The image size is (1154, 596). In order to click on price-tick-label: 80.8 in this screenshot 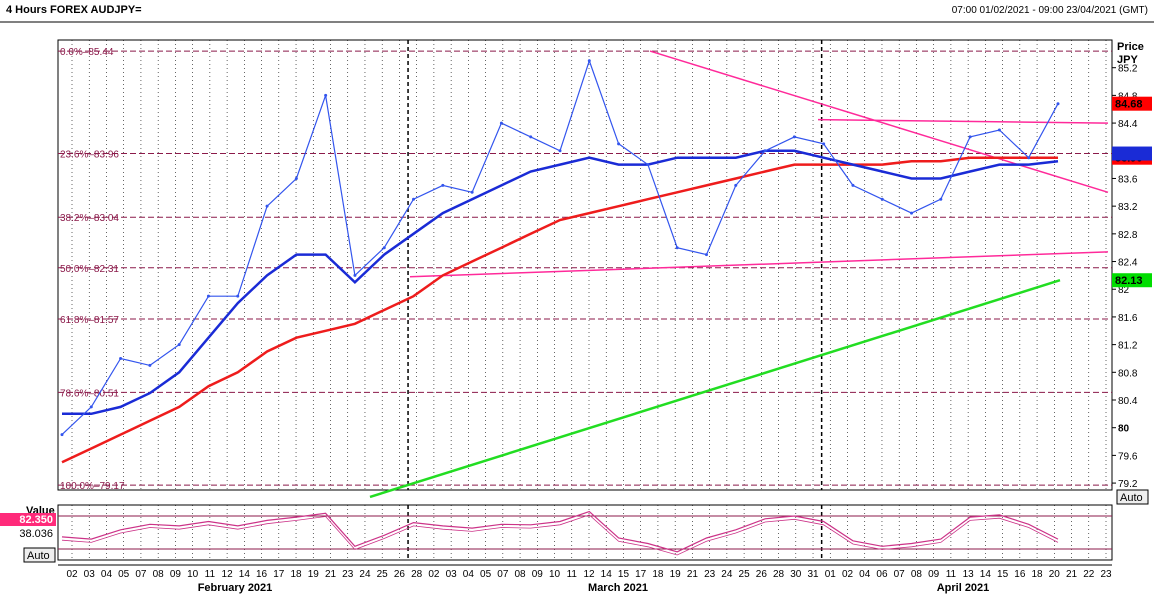, I will do `click(1128, 373)`.